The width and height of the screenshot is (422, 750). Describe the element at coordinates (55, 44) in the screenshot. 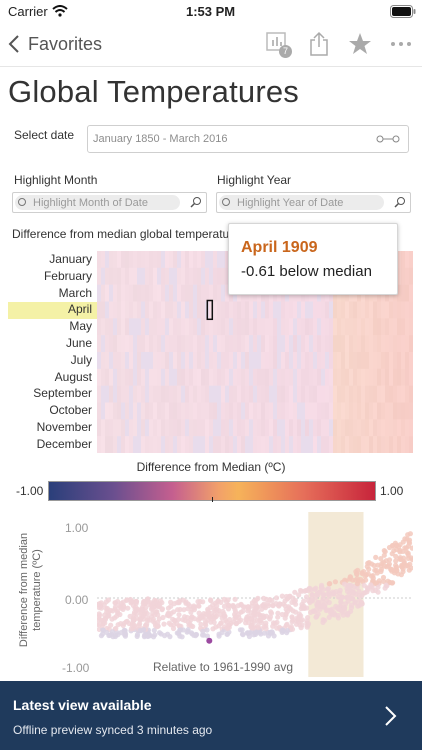

I see `back-button: Favorites` at that location.